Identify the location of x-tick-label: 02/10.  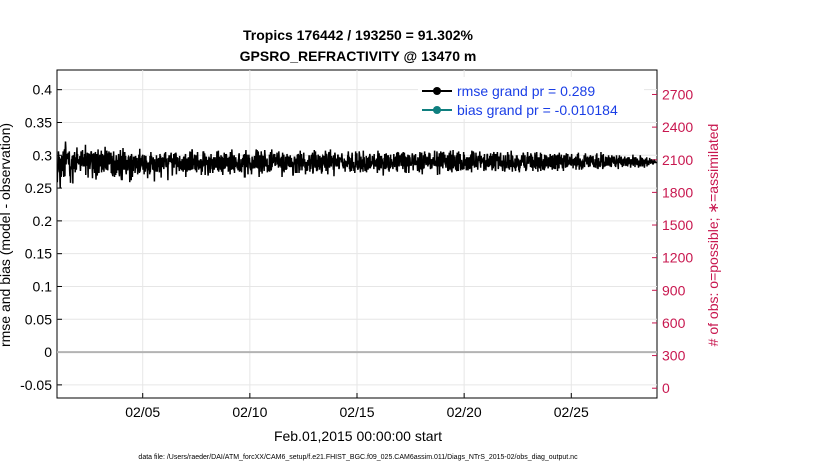
(249, 412).